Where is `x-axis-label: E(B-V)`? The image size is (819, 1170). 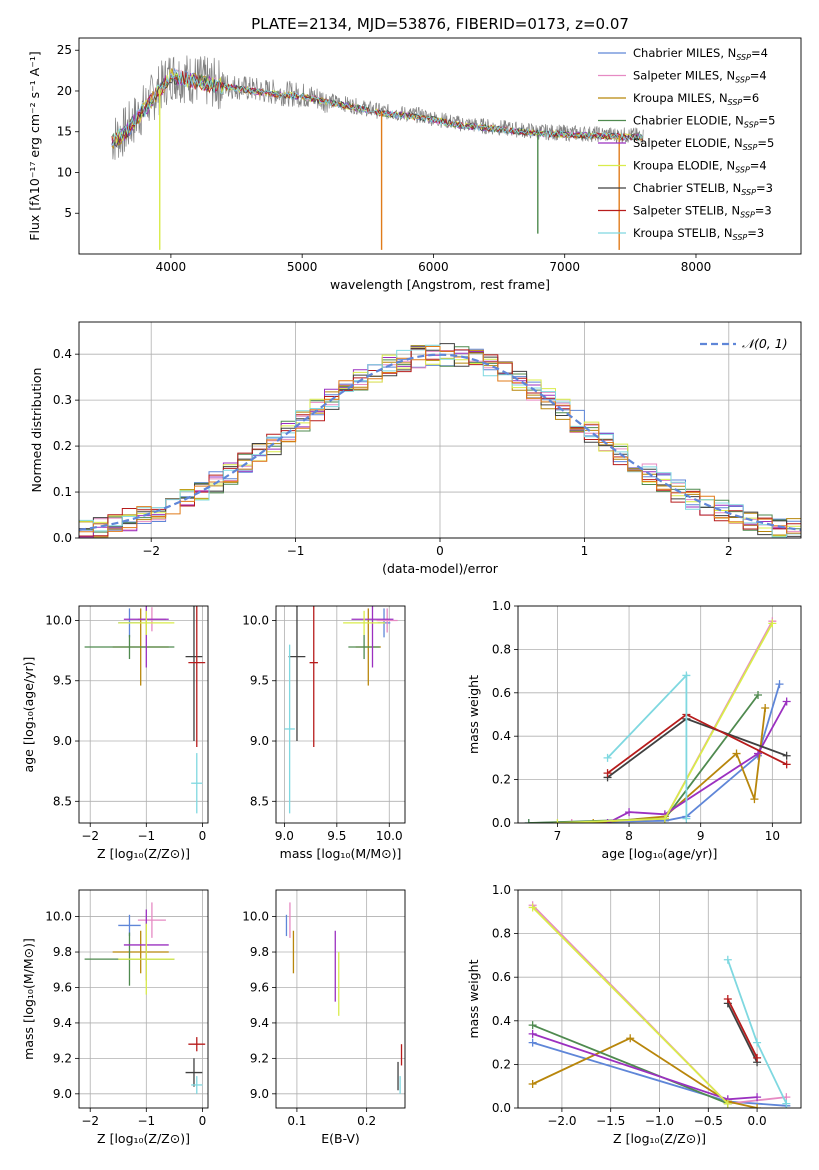
x-axis-label: E(B-V) is located at coordinates (340, 1138).